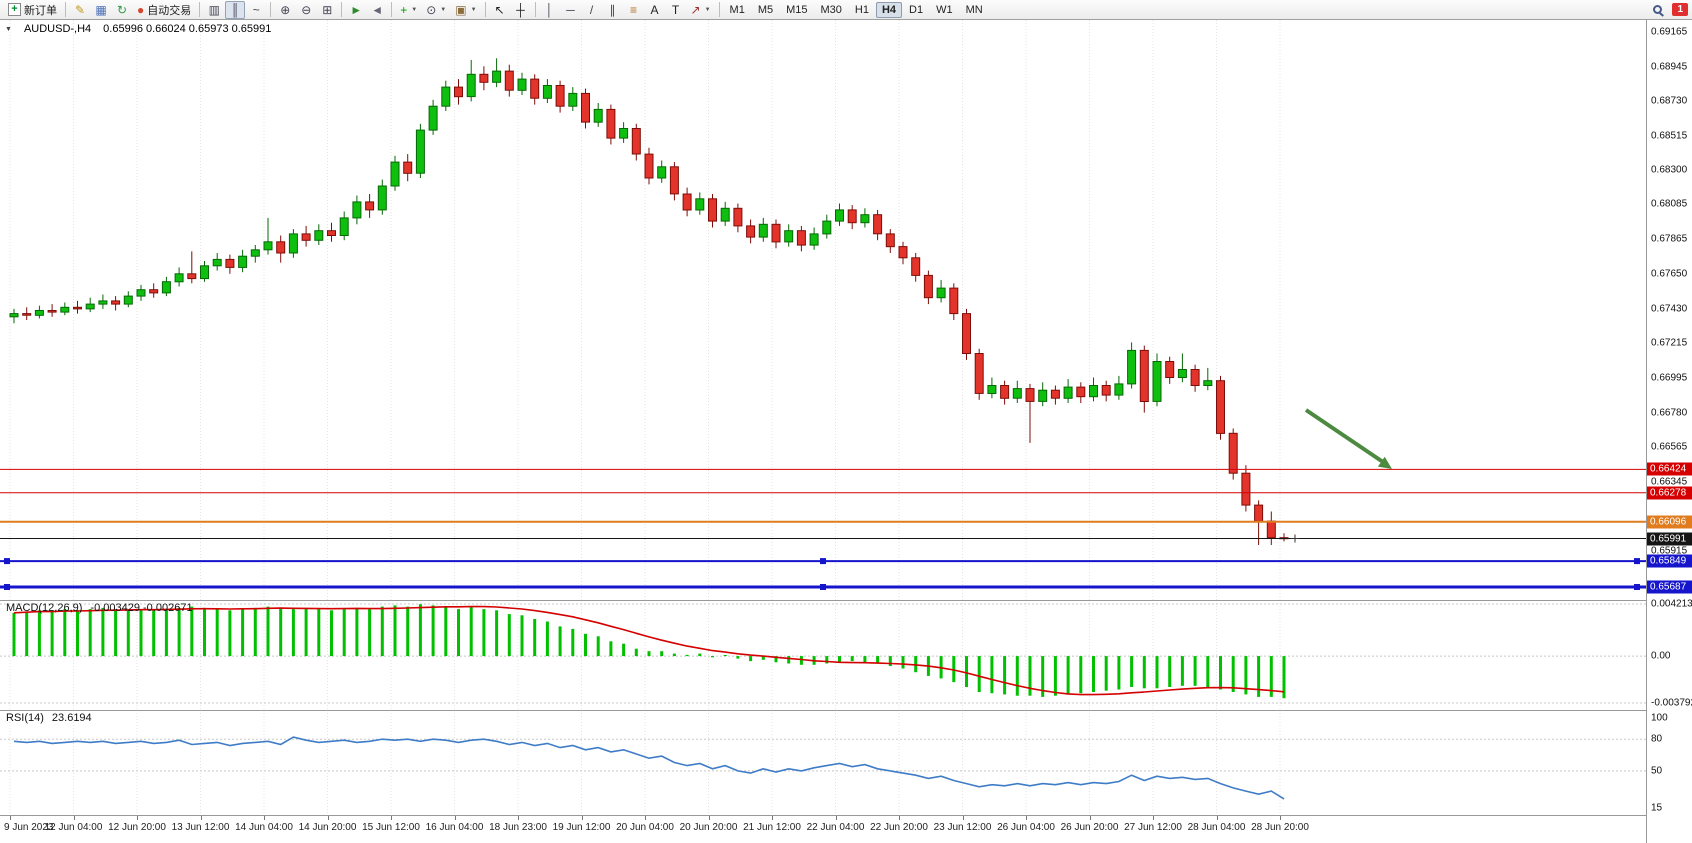  I want to click on timeframe-m5-label: M5, so click(765, 9).